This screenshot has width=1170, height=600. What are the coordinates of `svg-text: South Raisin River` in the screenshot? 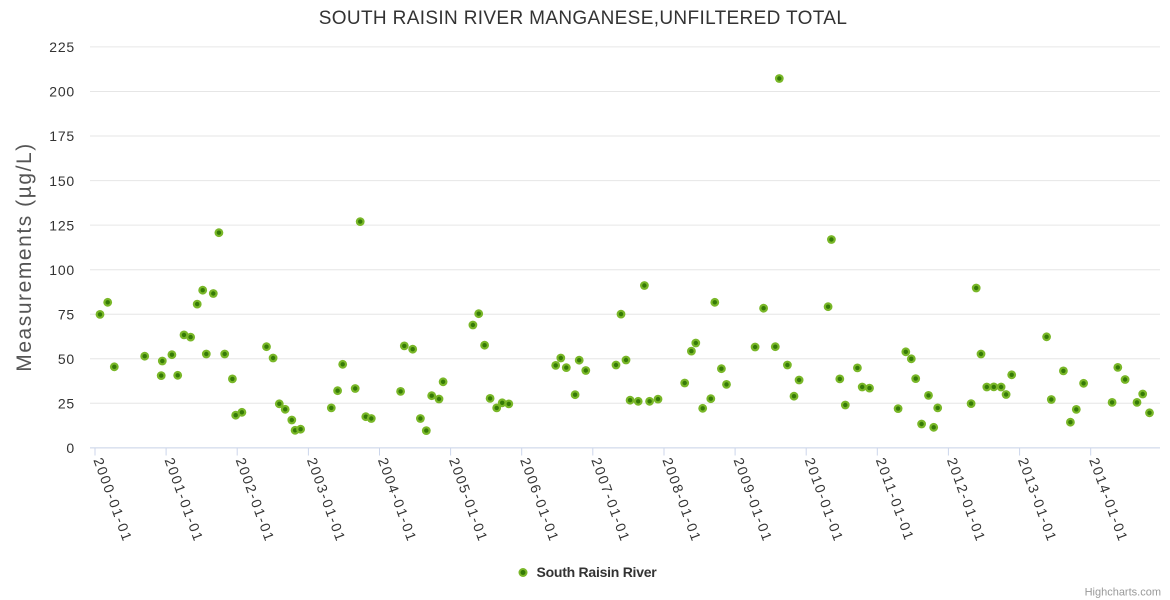 It's located at (597, 572).